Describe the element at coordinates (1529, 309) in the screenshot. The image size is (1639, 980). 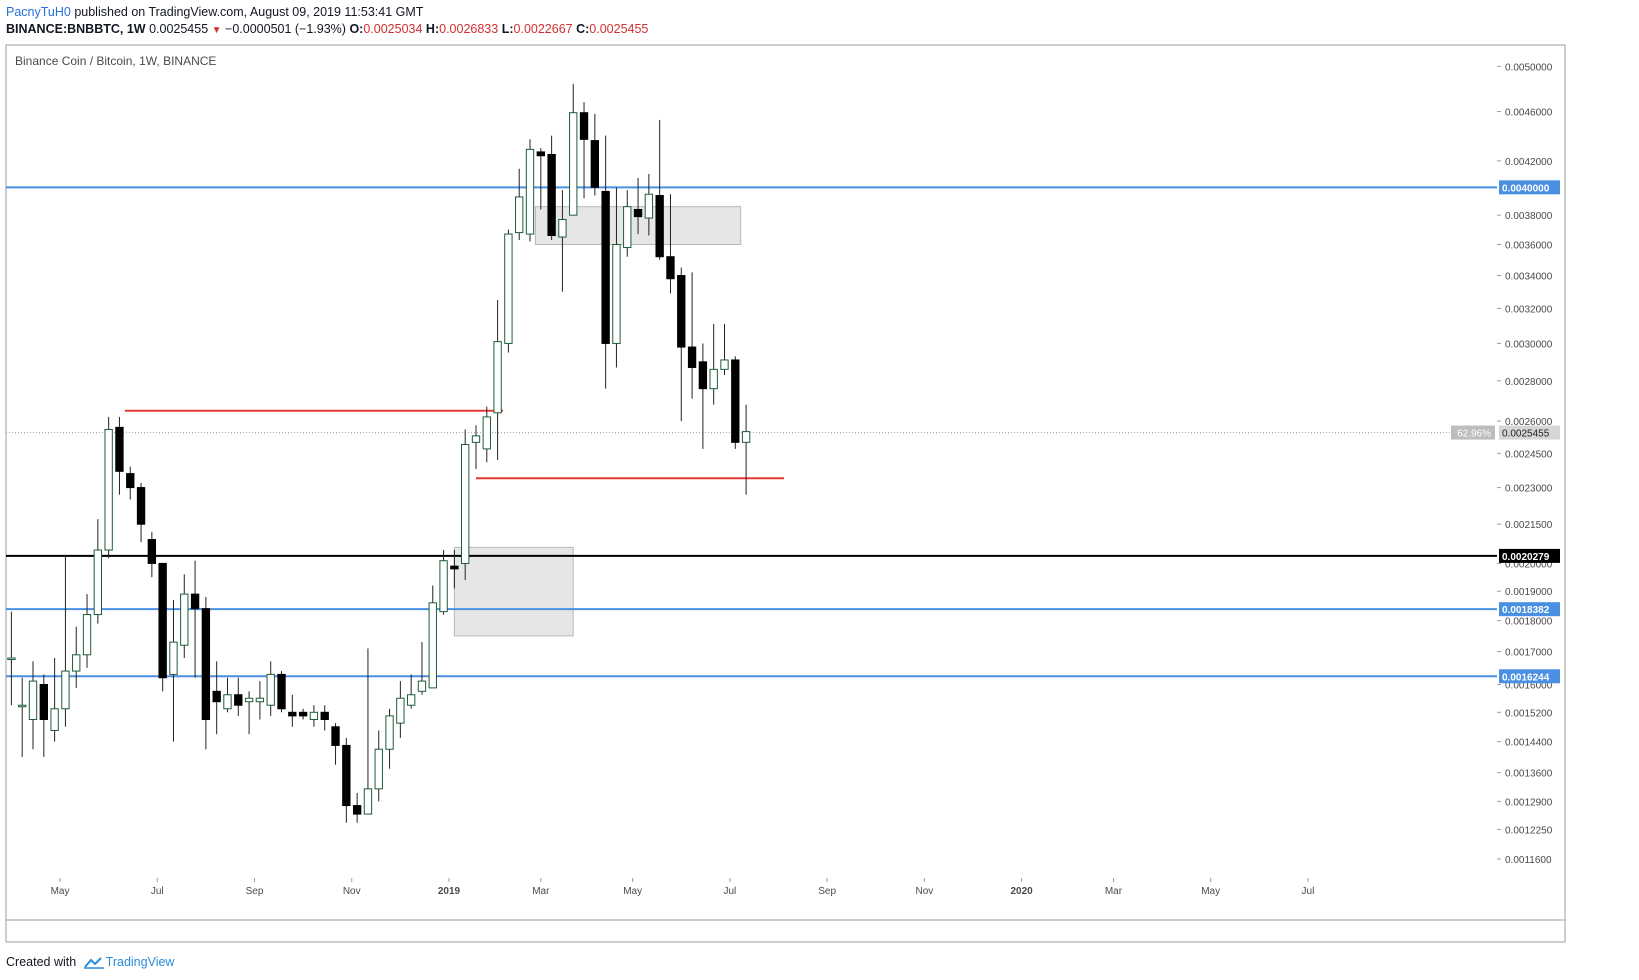
I see `y-tick-label: 0.0032000` at that location.